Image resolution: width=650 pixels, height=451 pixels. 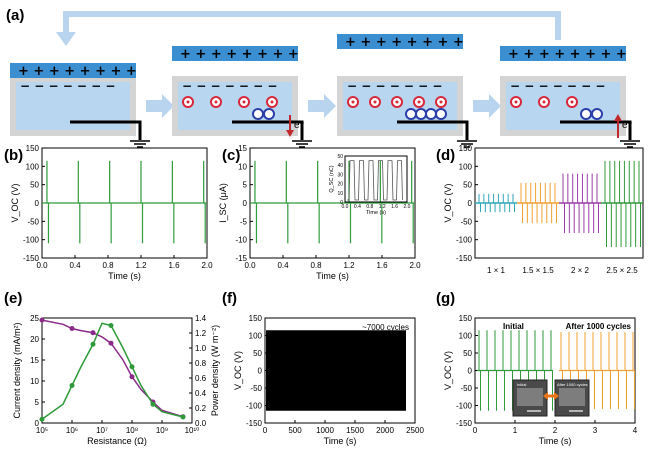 What do you see at coordinates (215, 370) in the screenshot?
I see `y-right-axis-label: Power density (W m⁻²)` at bounding box center [215, 370].